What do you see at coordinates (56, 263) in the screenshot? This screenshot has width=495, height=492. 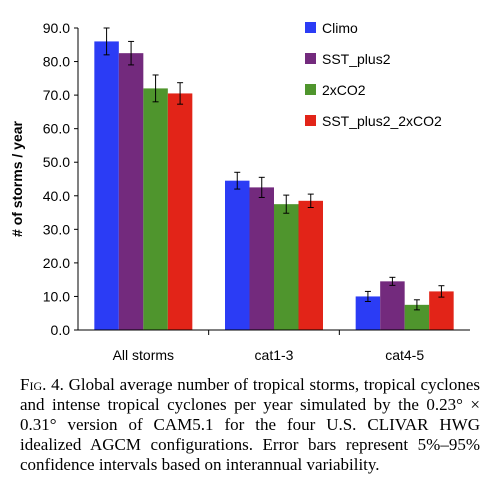 I see `y-tick-label: 20.0` at bounding box center [56, 263].